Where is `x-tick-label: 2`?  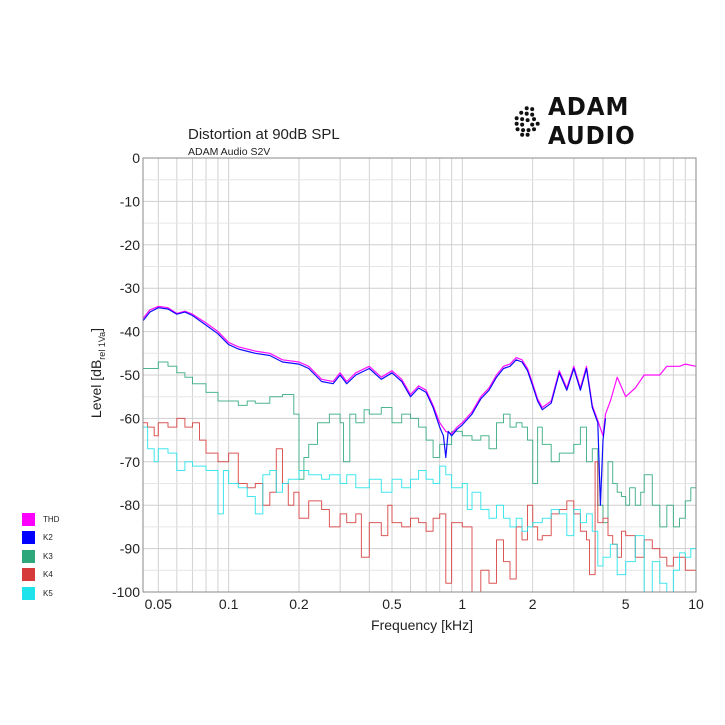 x-tick-label: 2 is located at coordinates (533, 604).